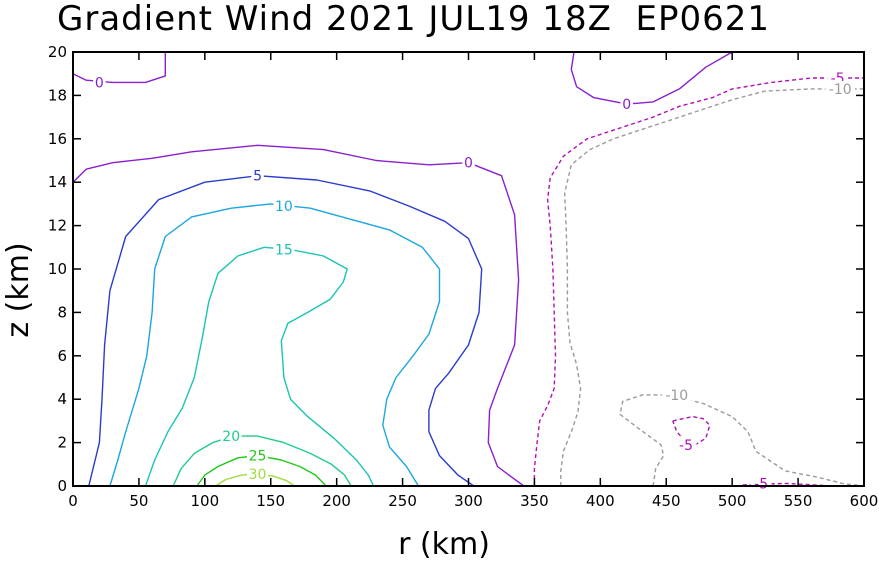 The width and height of the screenshot is (879, 566). Describe the element at coordinates (444, 544) in the screenshot. I see `x-axis-label: r (km)` at that location.